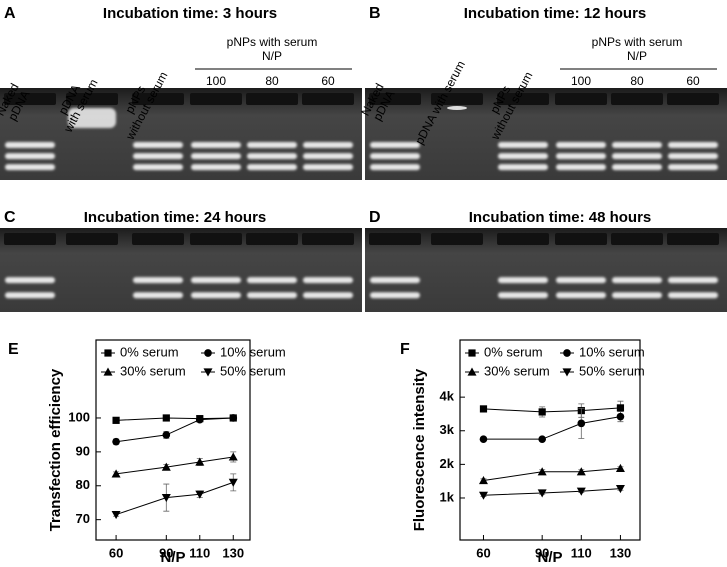 Image resolution: width=727 pixels, height=567 pixels. I want to click on legend-label: 0% serum, so click(513, 351).